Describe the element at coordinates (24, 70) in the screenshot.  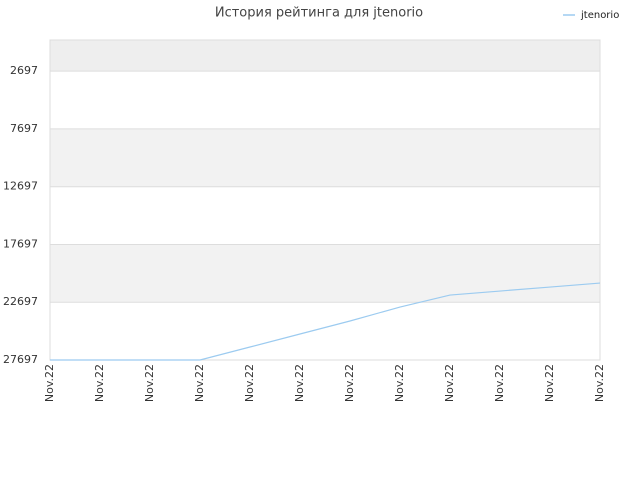
I see `y-tick-label: 2697` at that location.